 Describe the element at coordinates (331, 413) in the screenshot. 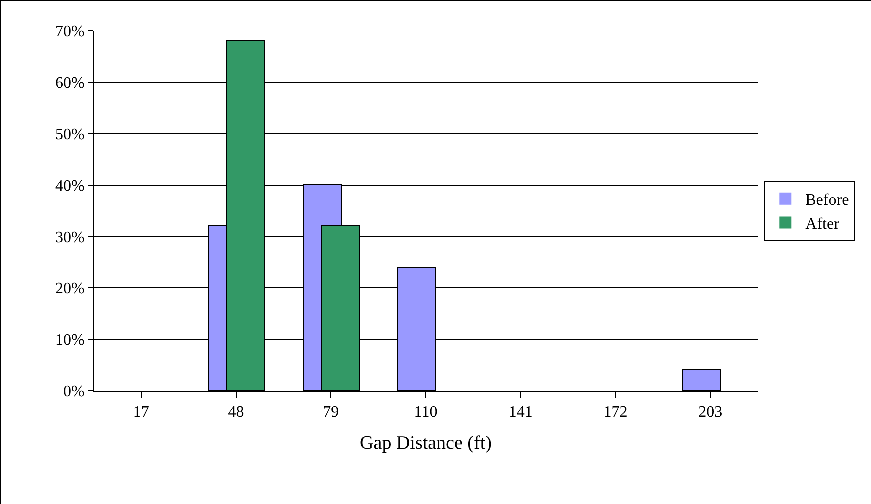

I see `x-tick-label: 79` at that location.